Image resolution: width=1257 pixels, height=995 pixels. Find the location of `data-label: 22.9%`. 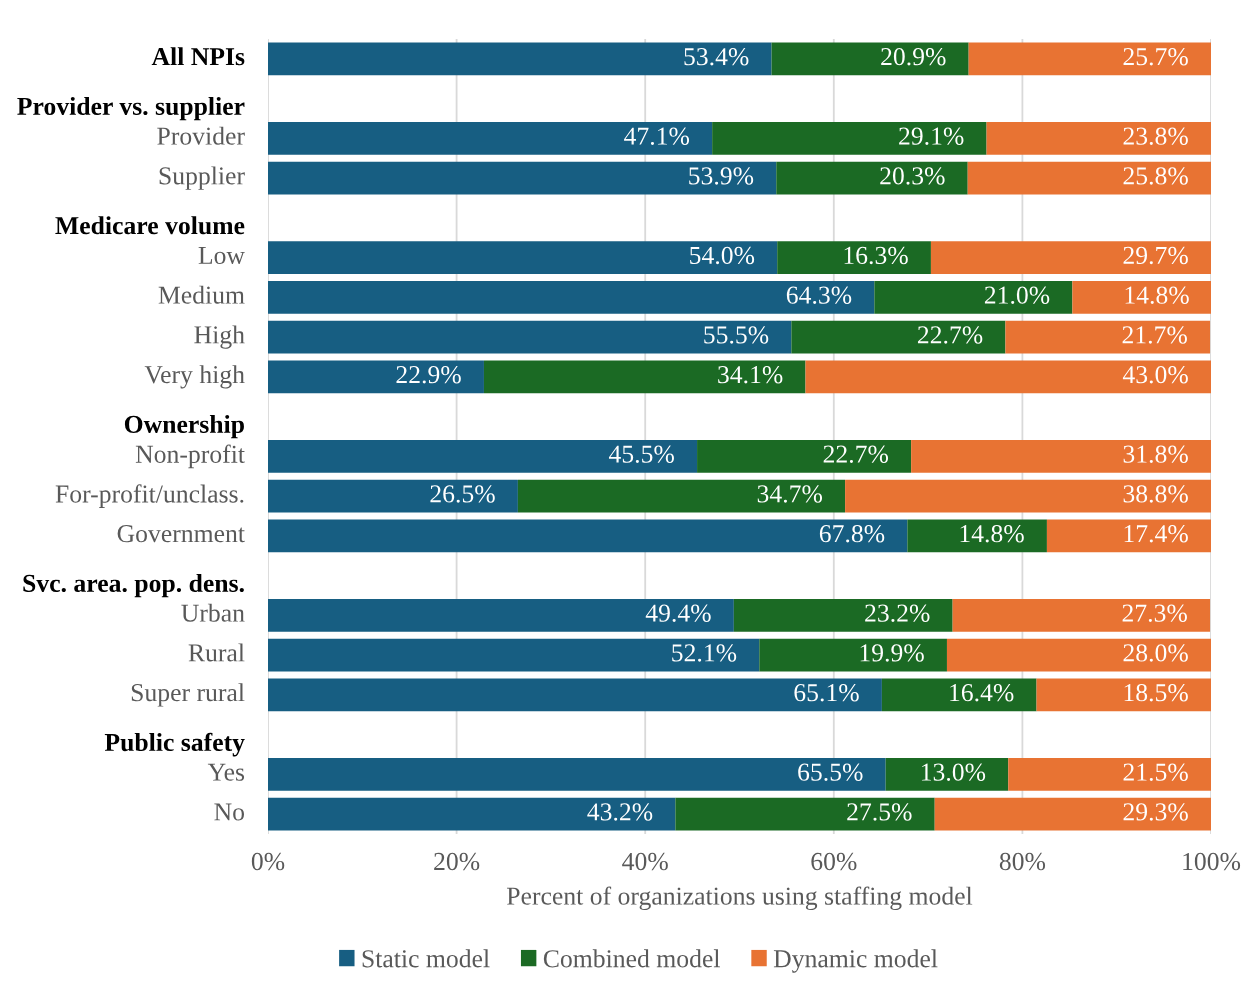

data-label: 22.9% is located at coordinates (428, 374).